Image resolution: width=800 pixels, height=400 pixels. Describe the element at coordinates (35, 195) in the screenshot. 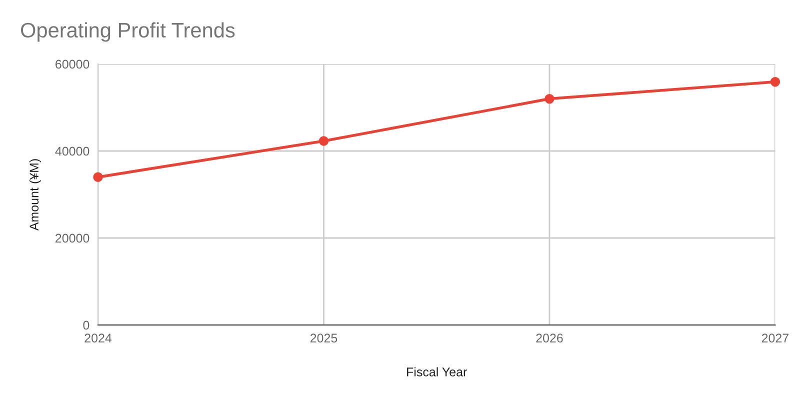

I see `y-axis-title: Amount (¥M)` at that location.